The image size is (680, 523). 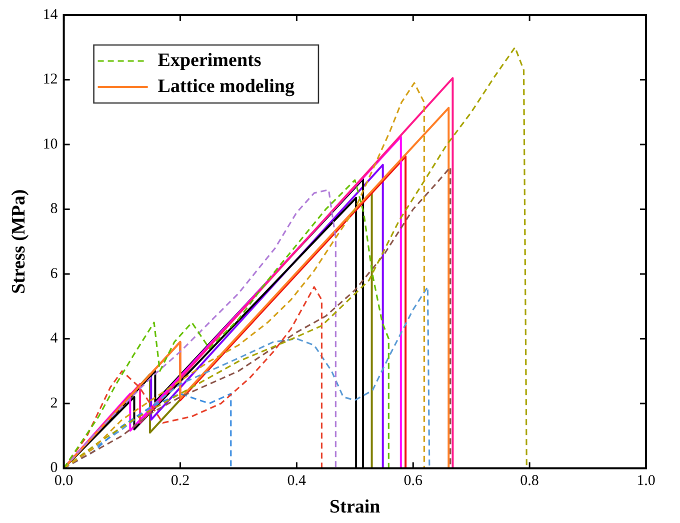 I want to click on y-tick-label: 10, so click(x=50, y=144).